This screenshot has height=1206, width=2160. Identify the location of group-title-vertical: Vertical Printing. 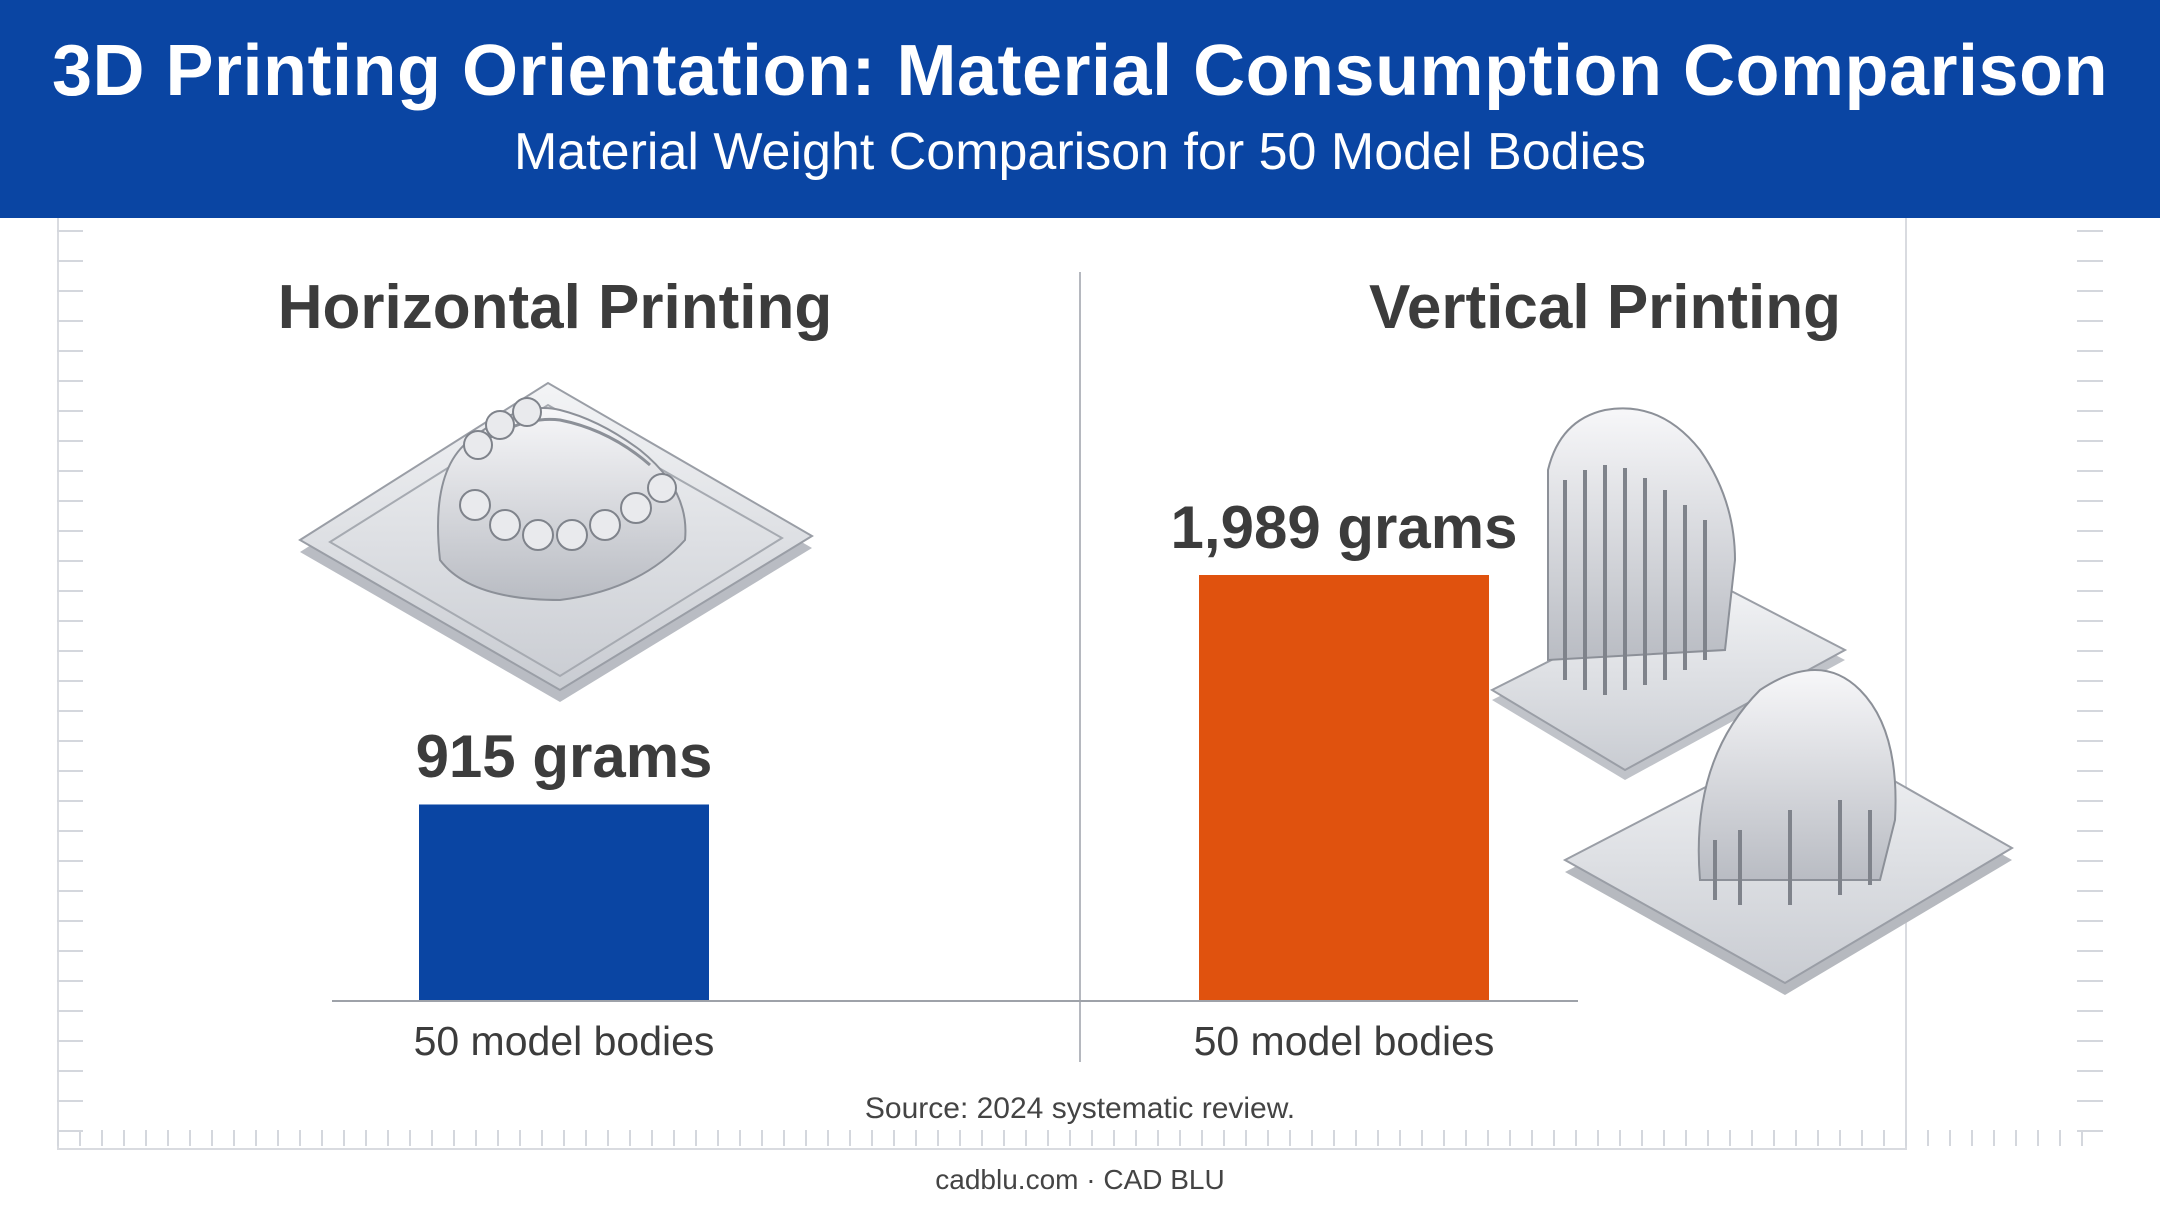
(1605, 307).